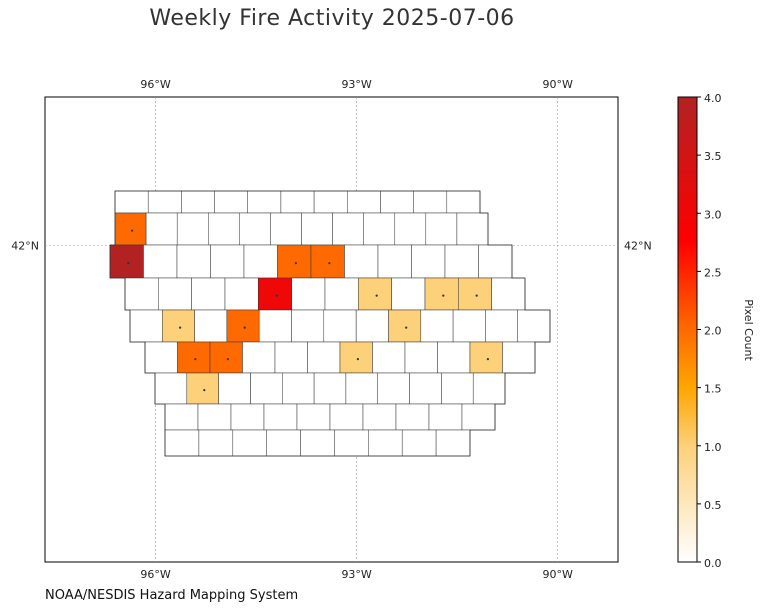 The height and width of the screenshot is (614, 764). What do you see at coordinates (130, 229) in the screenshot?
I see `county-monona` at bounding box center [130, 229].